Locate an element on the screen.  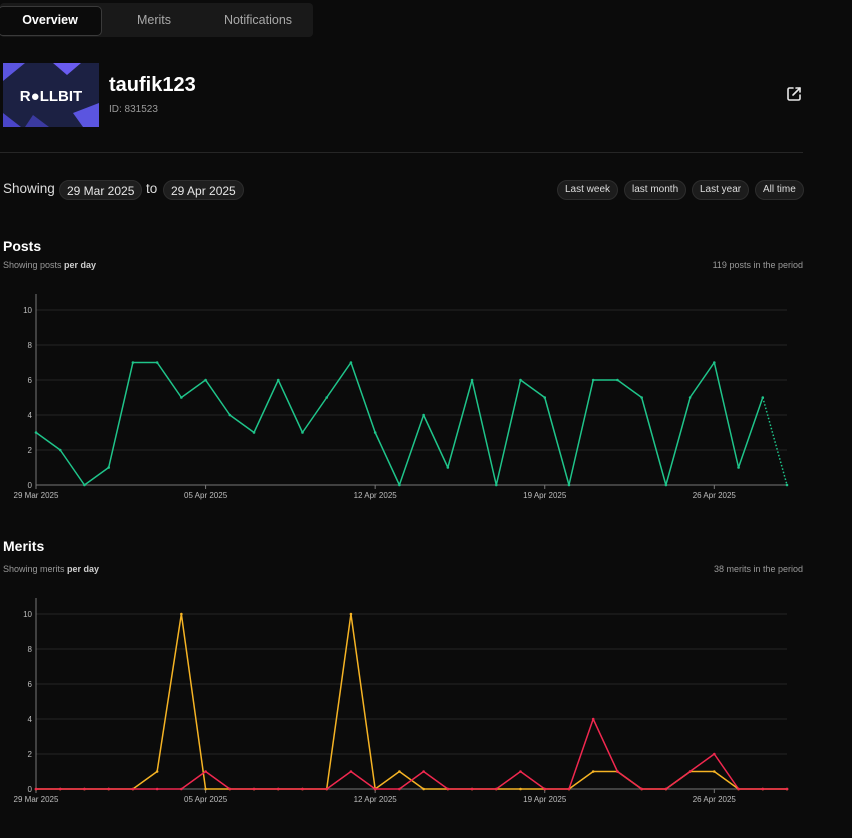
last-week-button: Last week is located at coordinates (588, 190).